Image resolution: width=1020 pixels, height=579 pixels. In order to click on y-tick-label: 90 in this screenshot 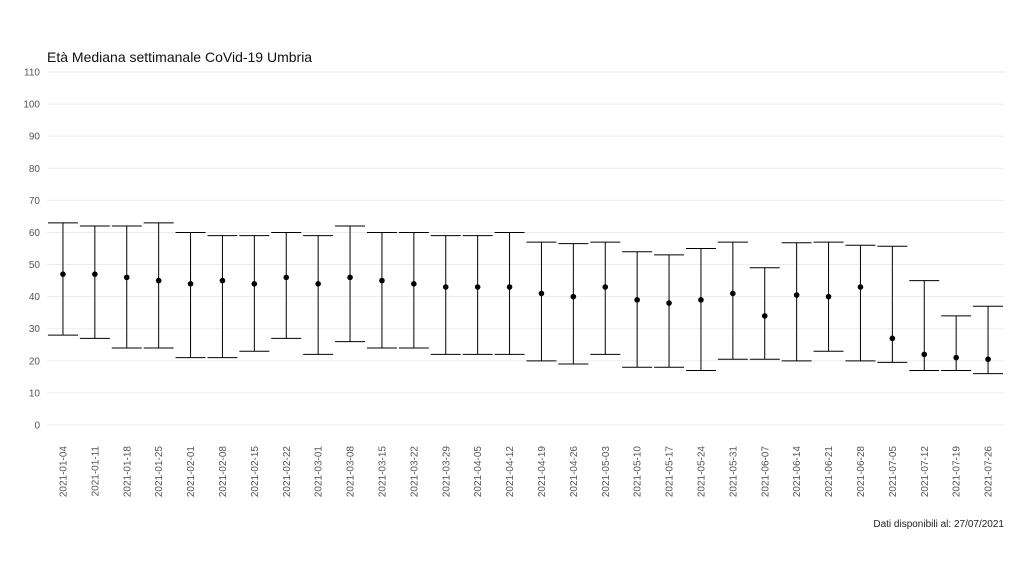, I will do `click(35, 137)`.